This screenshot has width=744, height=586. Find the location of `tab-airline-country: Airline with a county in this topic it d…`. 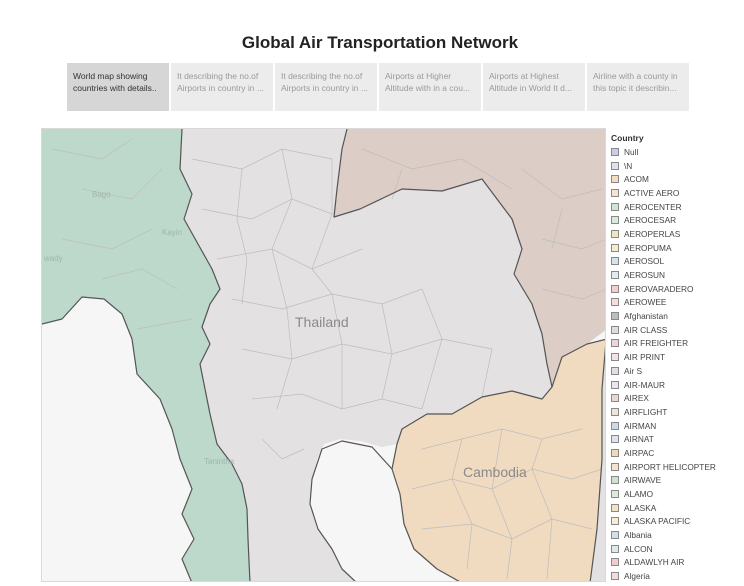

tab-airline-country: Airline with a county in this topic it d… is located at coordinates (638, 87).